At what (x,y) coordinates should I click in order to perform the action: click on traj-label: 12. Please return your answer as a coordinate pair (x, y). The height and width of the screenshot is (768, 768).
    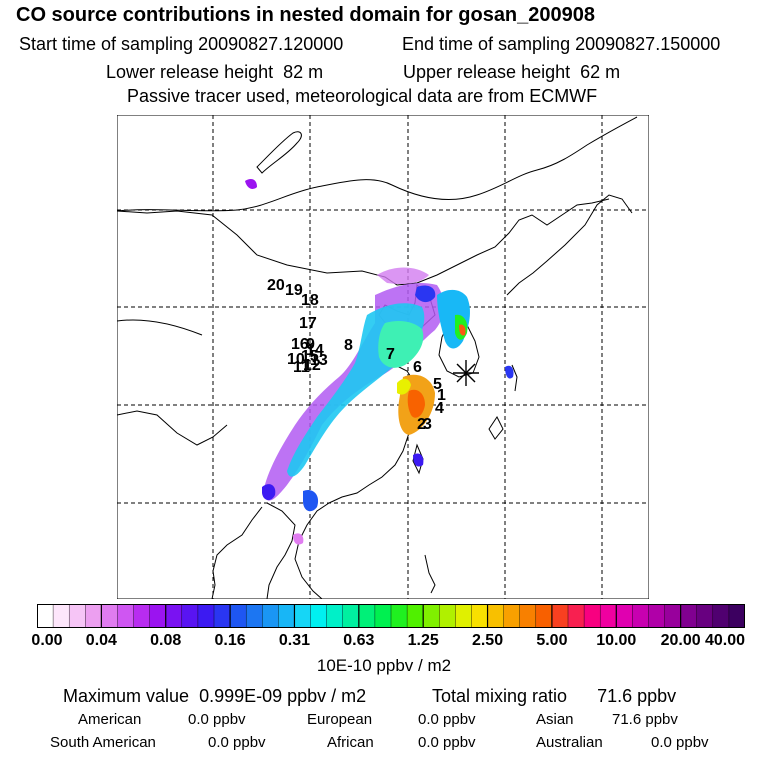
    Looking at the image, I should click on (312, 365).